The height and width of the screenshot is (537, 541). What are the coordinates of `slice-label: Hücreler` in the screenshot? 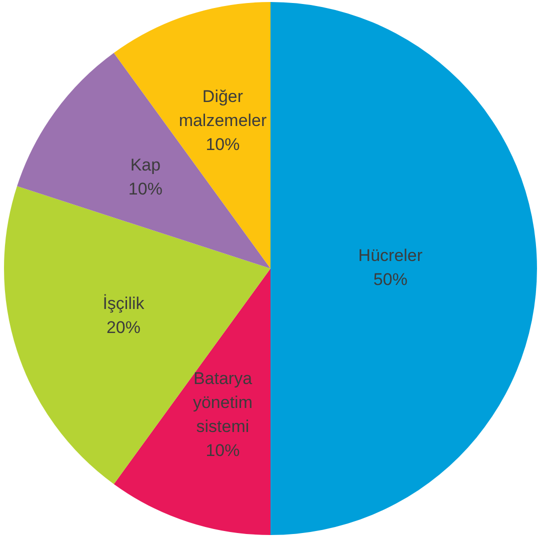 It's located at (390, 256).